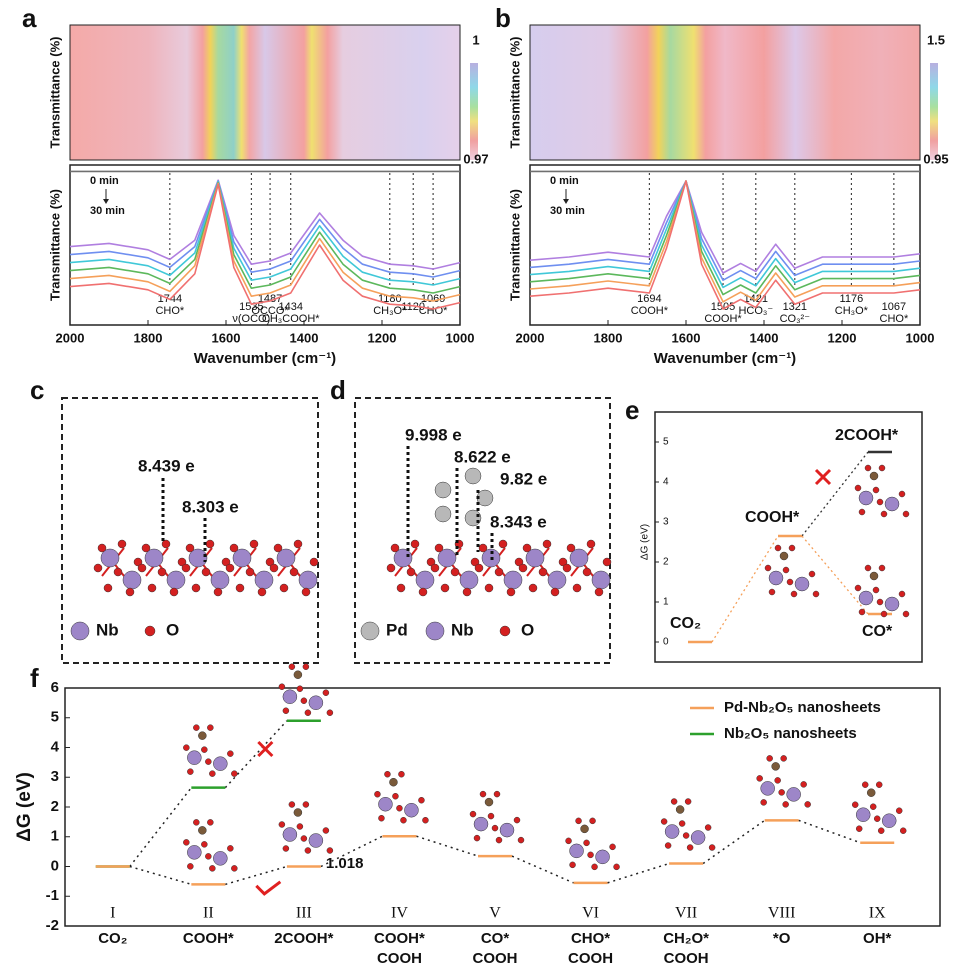 This screenshot has height=971, width=960. I want to click on level-label: COOH*, so click(772, 517).